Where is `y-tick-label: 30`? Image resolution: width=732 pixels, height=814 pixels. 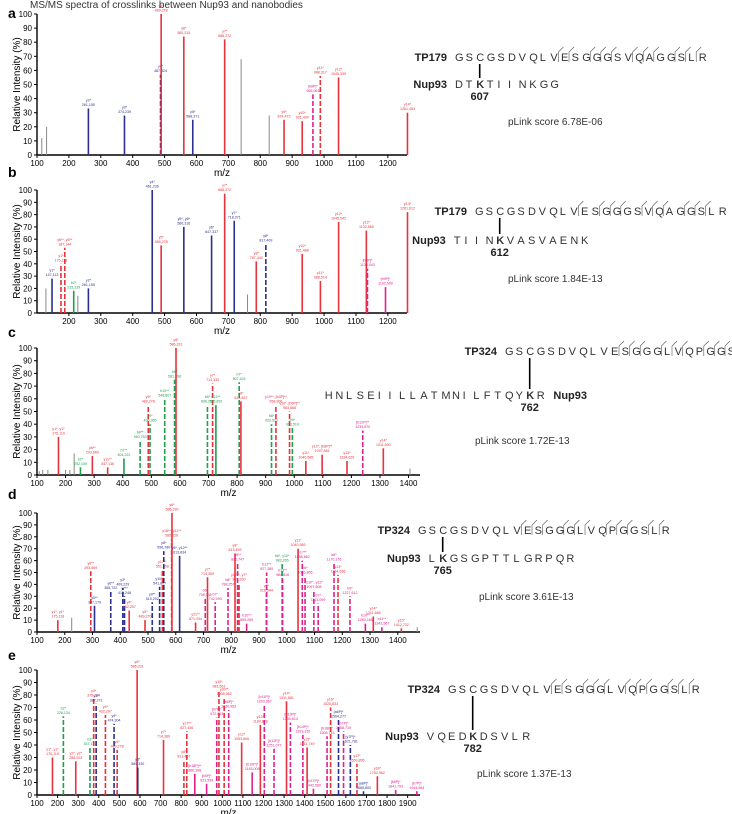
y-tick-label: 30 is located at coordinates (27, 113).